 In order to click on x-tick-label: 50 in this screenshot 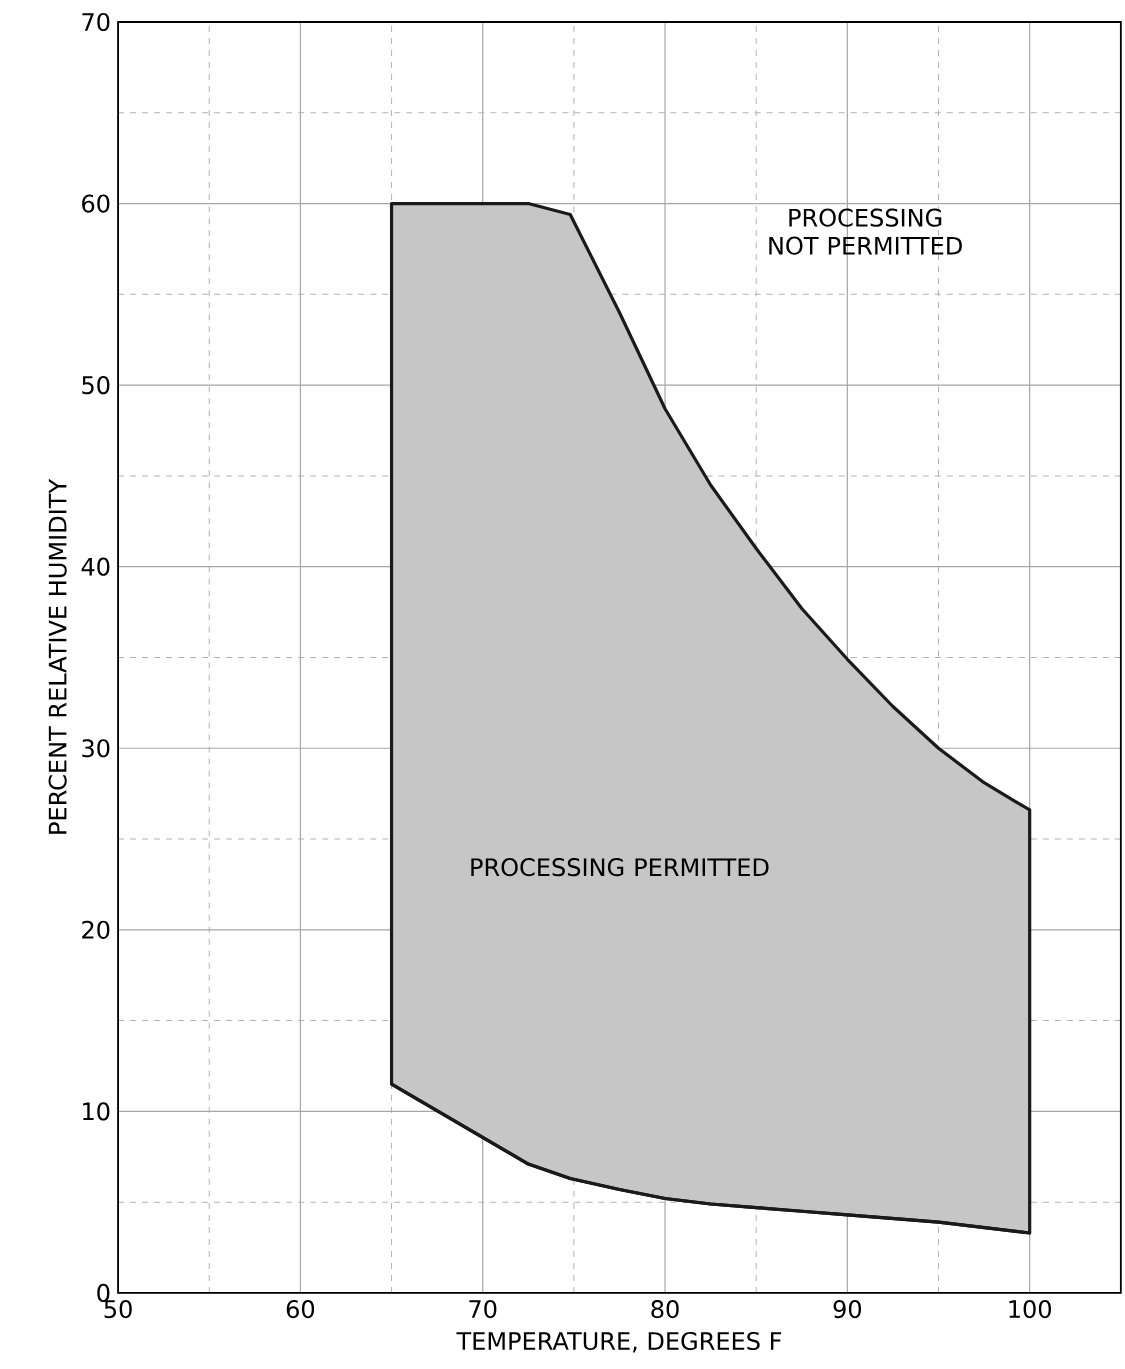, I will do `click(118, 1309)`.